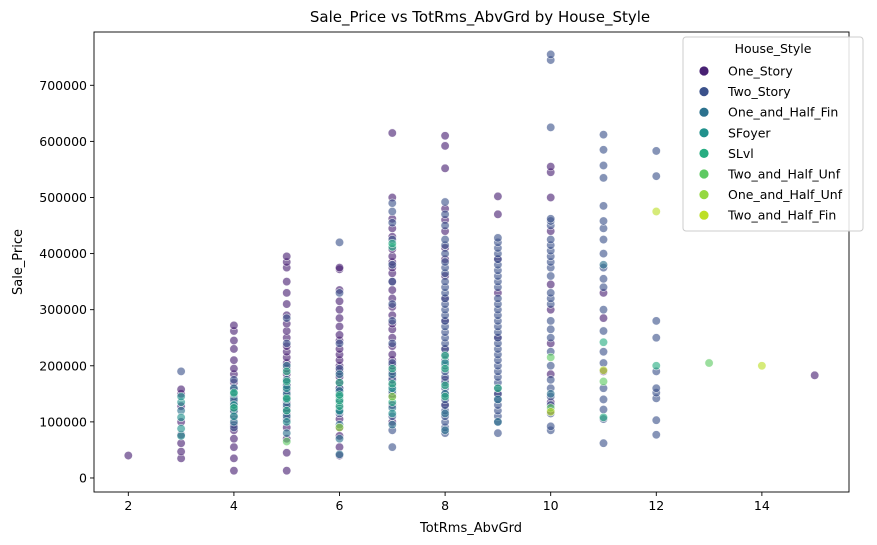 Image resolution: width=877 pixels, height=545 pixels. I want to click on y-tick-label: 100000, so click(63, 421).